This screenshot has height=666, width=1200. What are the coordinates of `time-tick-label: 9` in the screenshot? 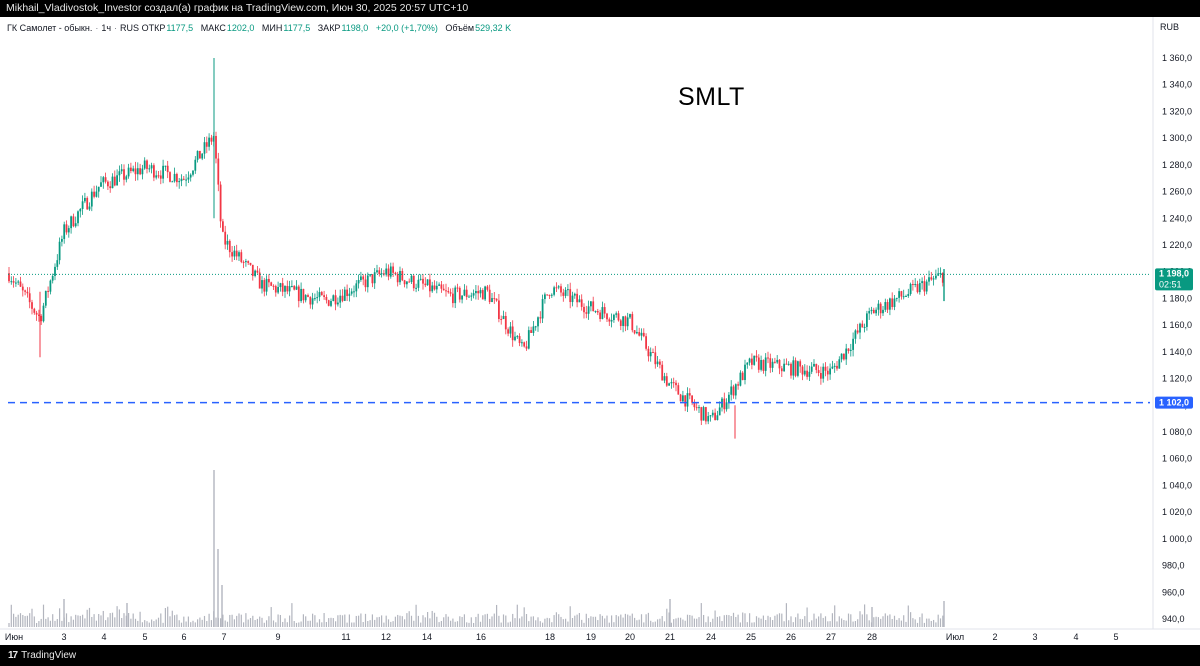 It's located at (277, 637).